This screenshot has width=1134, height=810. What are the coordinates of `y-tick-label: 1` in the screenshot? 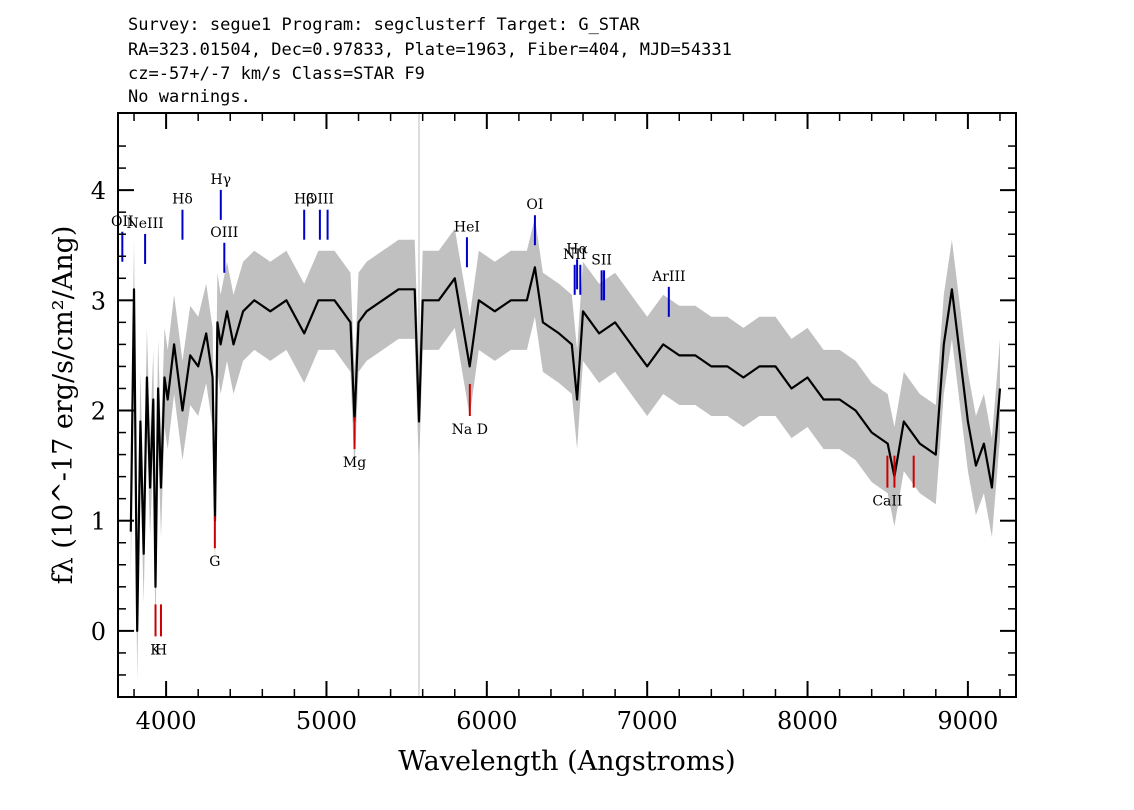 It's located at (98, 522).